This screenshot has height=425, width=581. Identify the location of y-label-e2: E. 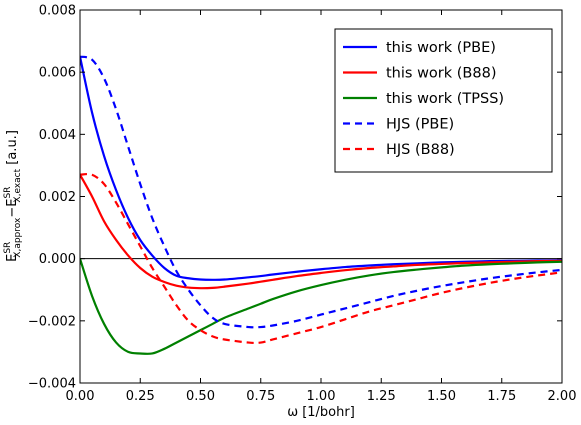
(12, 203).